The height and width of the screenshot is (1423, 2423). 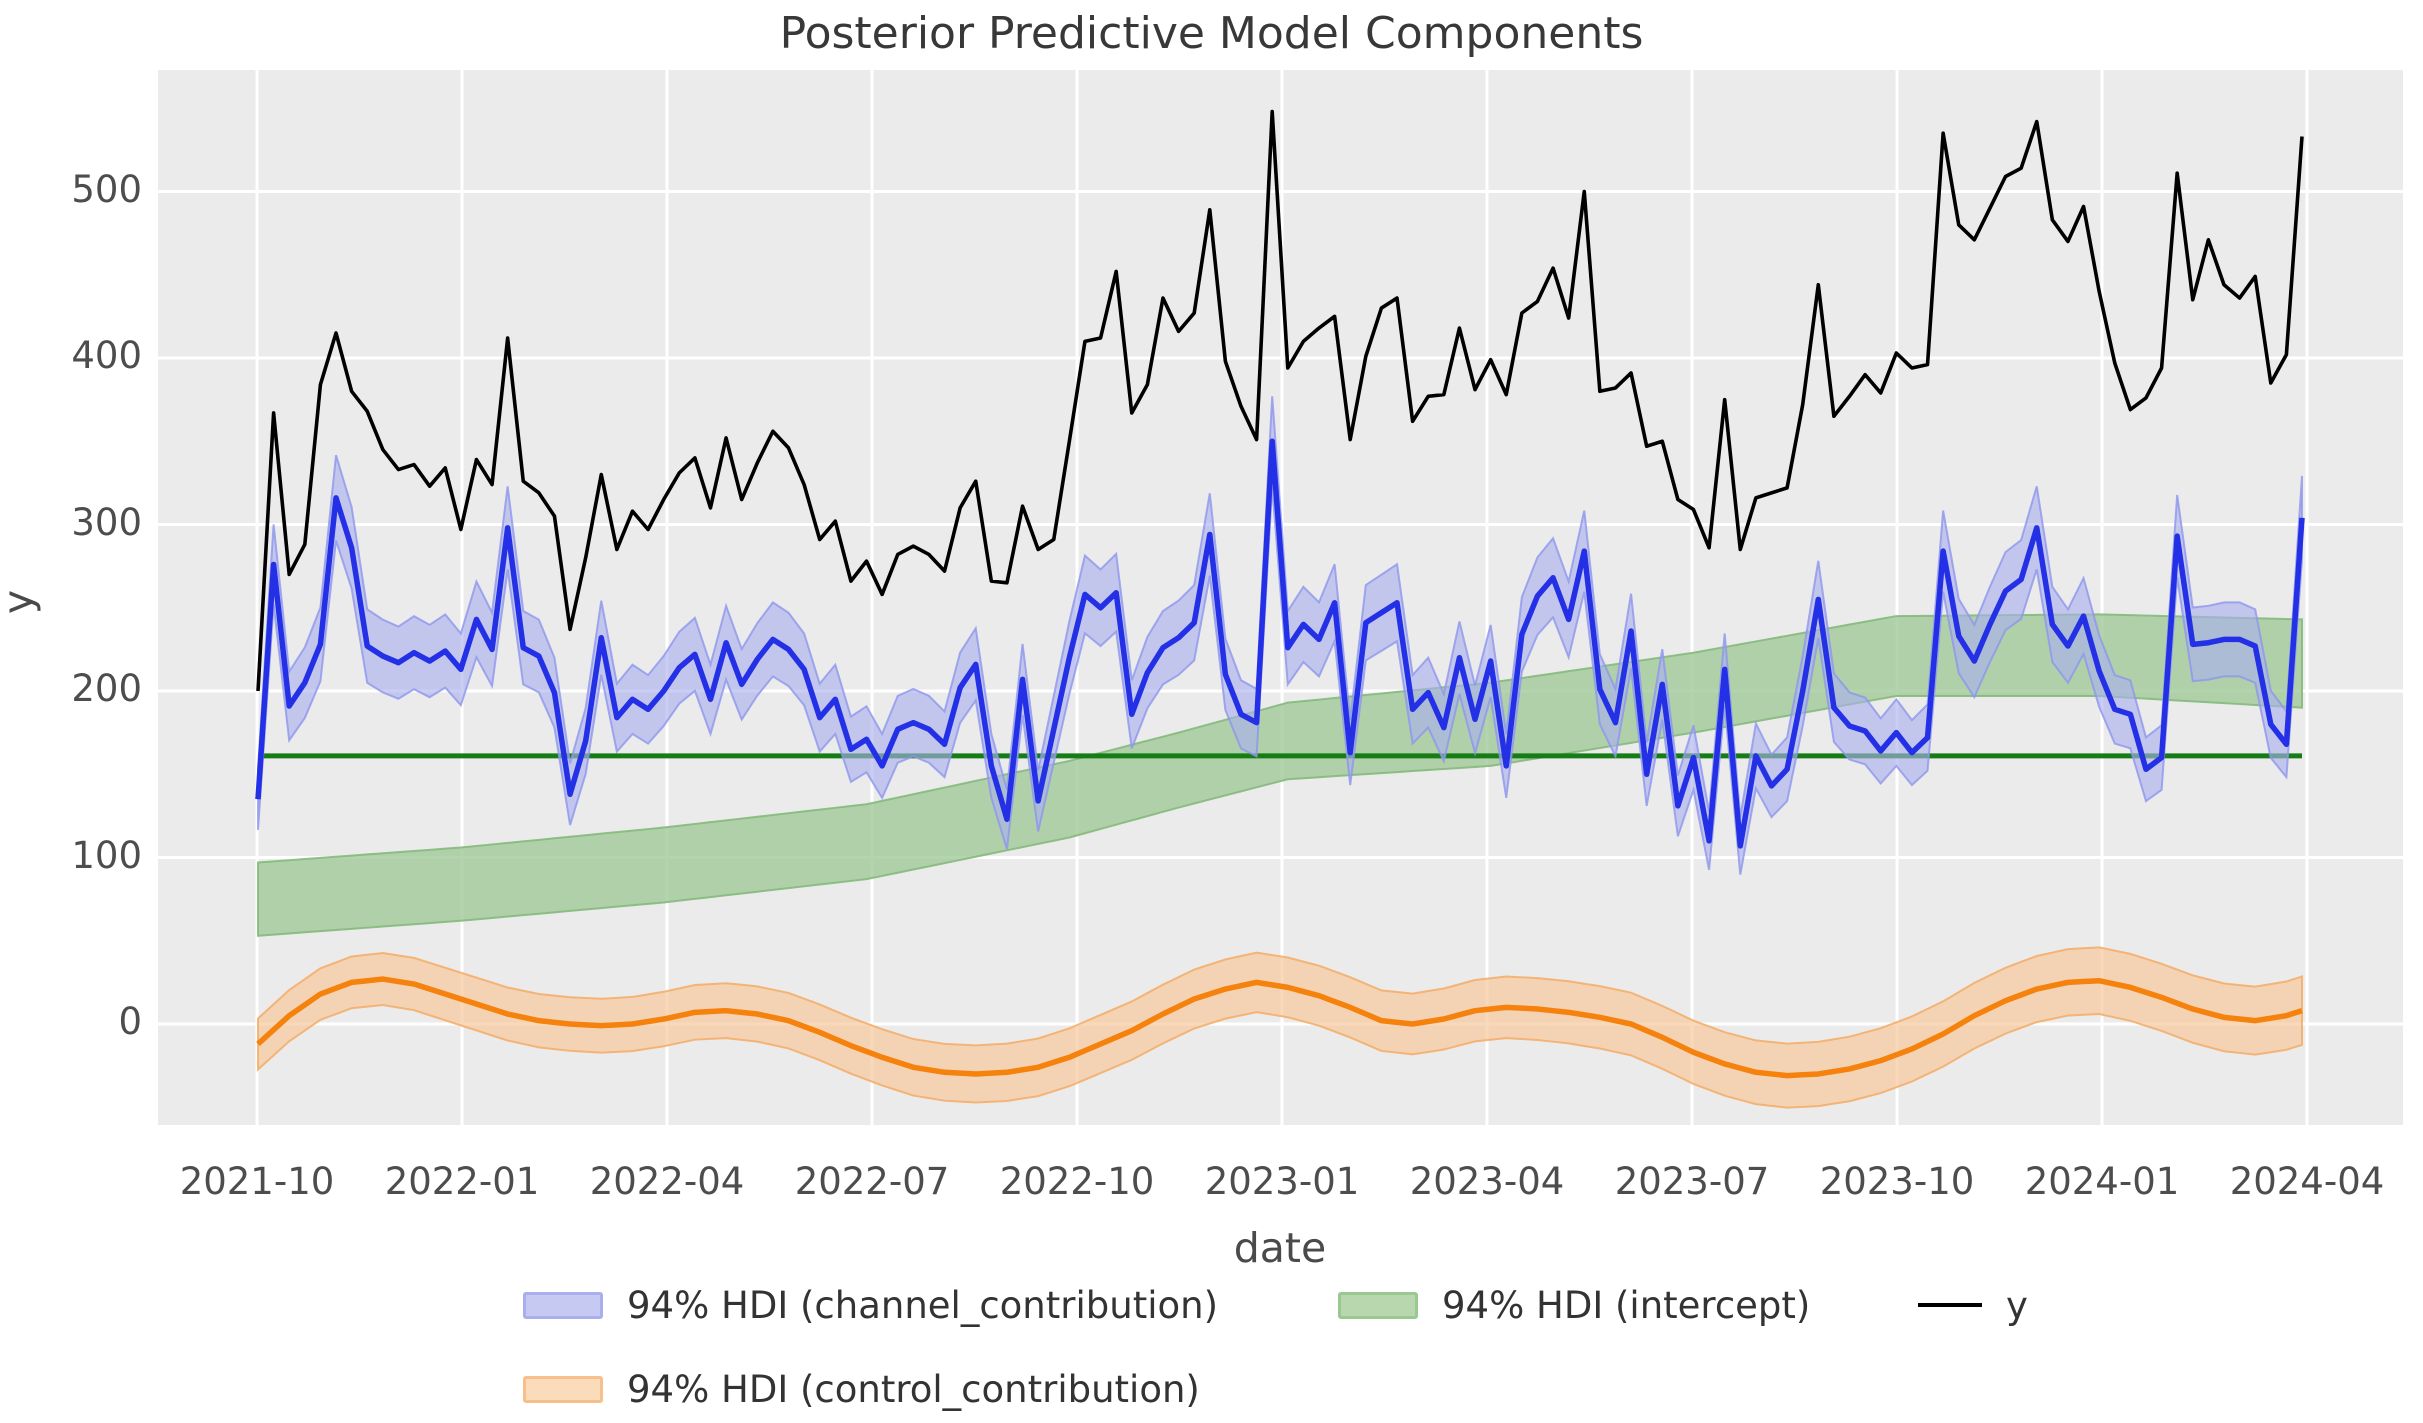 What do you see at coordinates (1077, 1181) in the screenshot?
I see `x-tick-label: 2022-10` at bounding box center [1077, 1181].